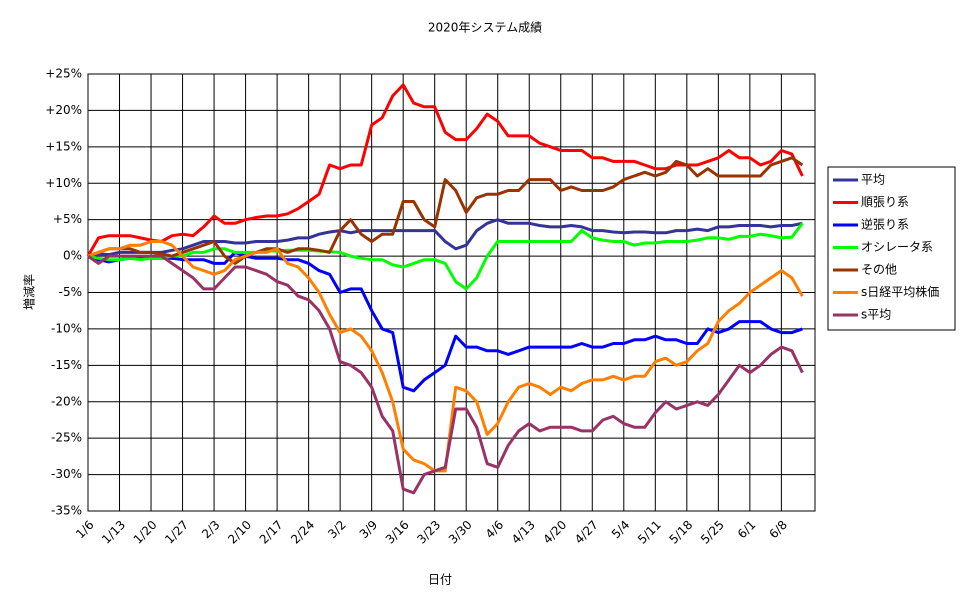  Describe the element at coordinates (897, 247) in the screenshot. I see `legend-label: オシレータ系` at that location.